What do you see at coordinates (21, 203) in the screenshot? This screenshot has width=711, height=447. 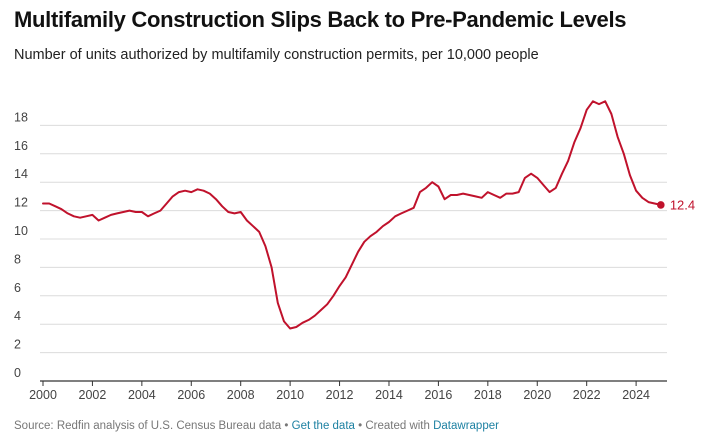 I see `y-tick-label: 12` at bounding box center [21, 203].